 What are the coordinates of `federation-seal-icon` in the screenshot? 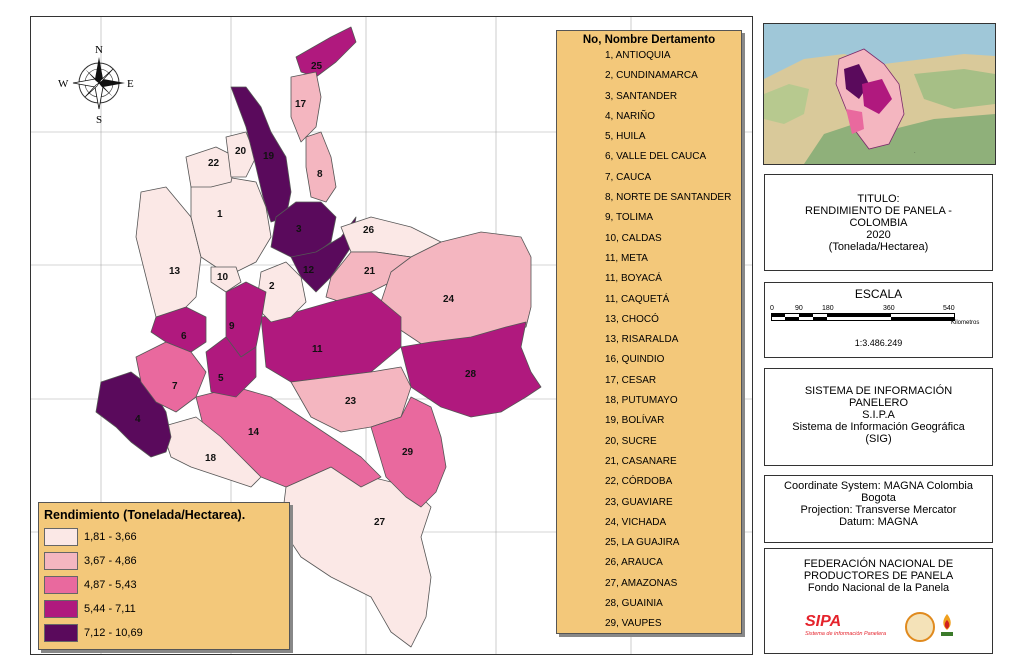 It's located at (920, 627).